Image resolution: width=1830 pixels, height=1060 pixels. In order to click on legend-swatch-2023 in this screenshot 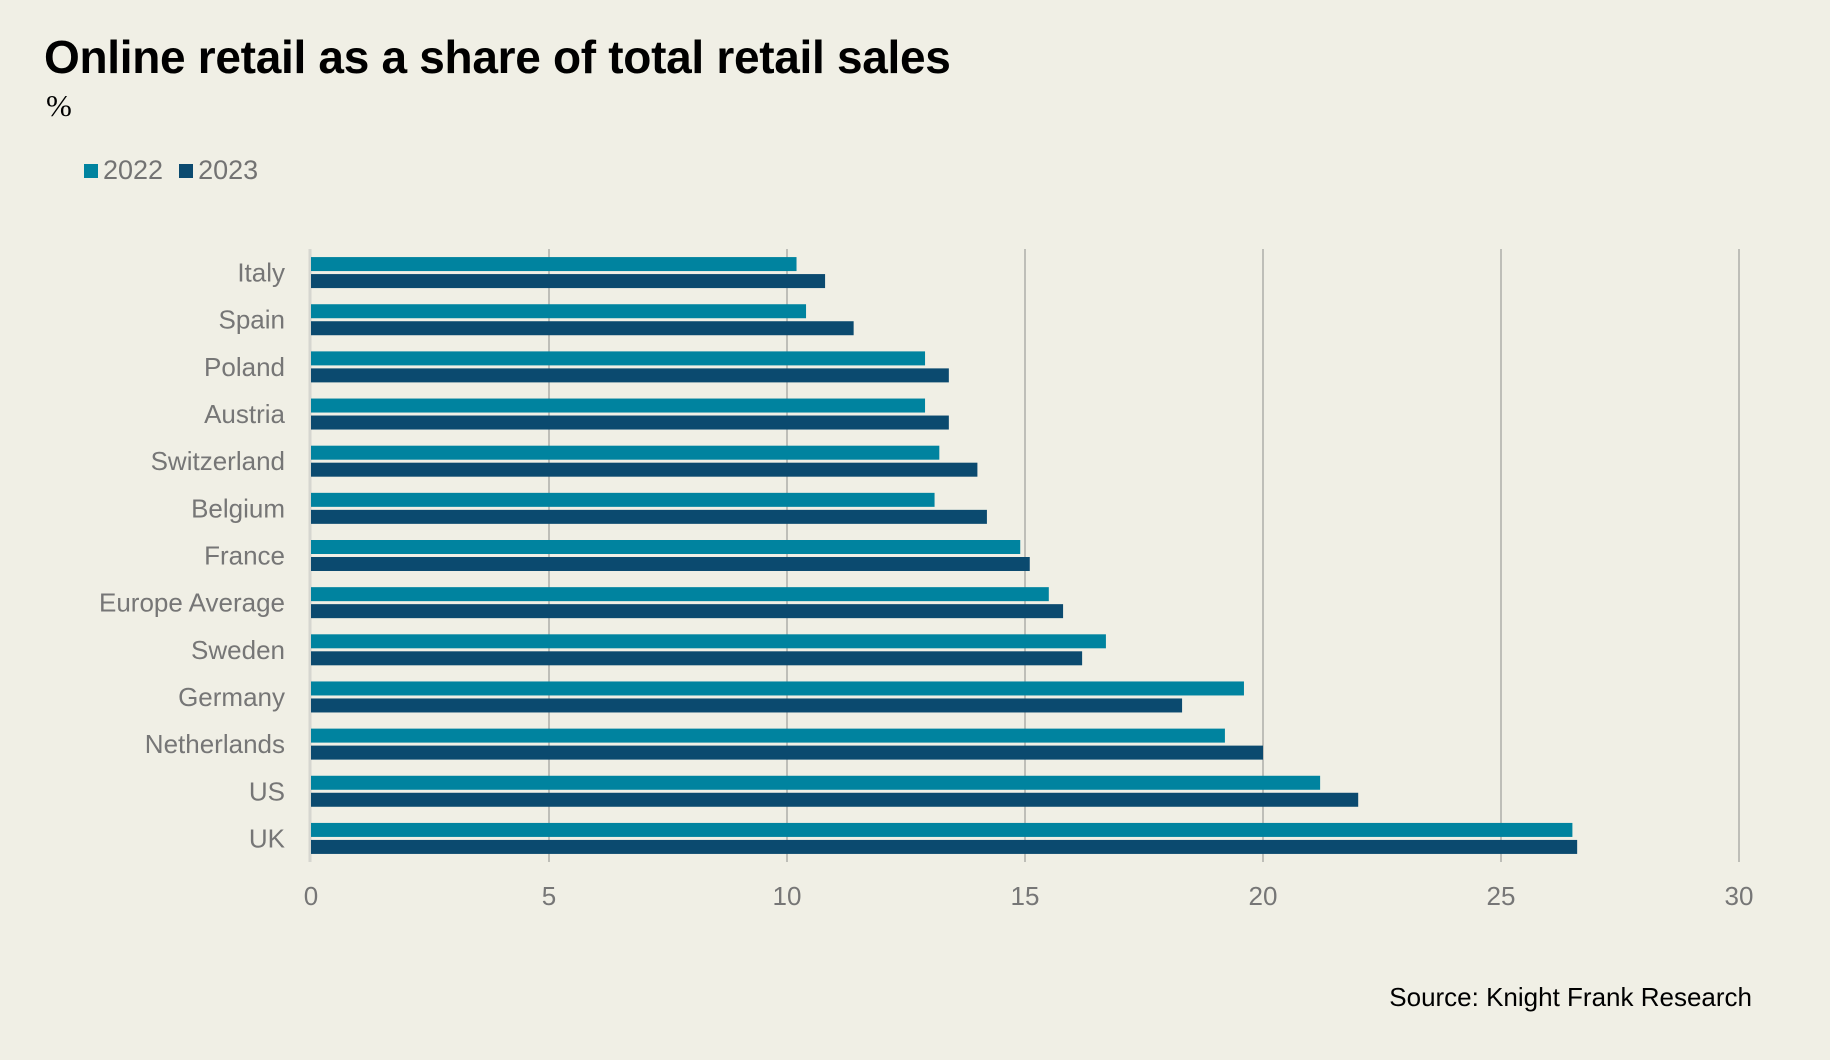, I will do `click(186, 170)`.